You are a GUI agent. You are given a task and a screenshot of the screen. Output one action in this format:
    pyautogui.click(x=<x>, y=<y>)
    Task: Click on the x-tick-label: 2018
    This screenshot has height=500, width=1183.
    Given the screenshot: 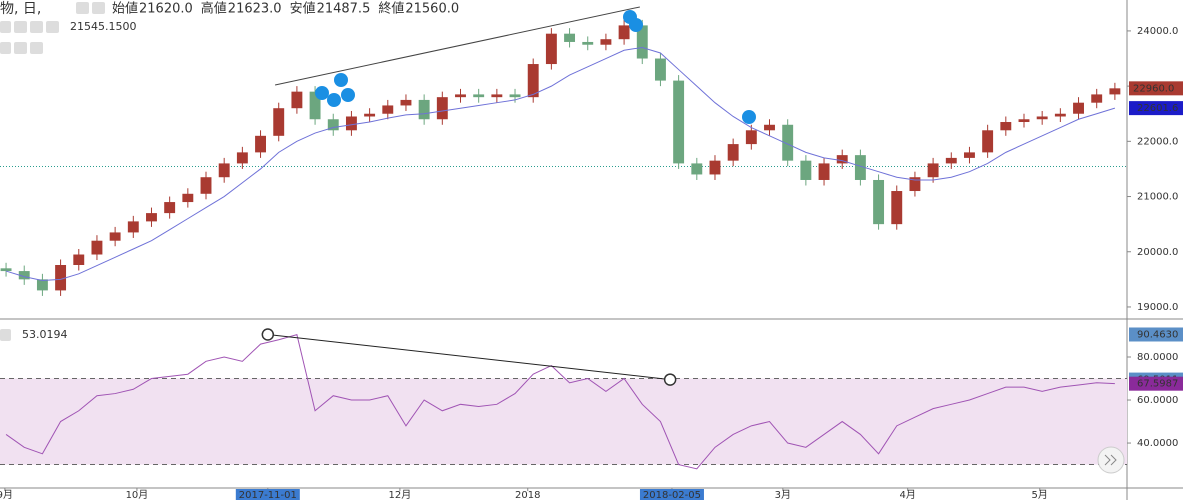 What is the action you would take?
    pyautogui.click(x=527, y=495)
    